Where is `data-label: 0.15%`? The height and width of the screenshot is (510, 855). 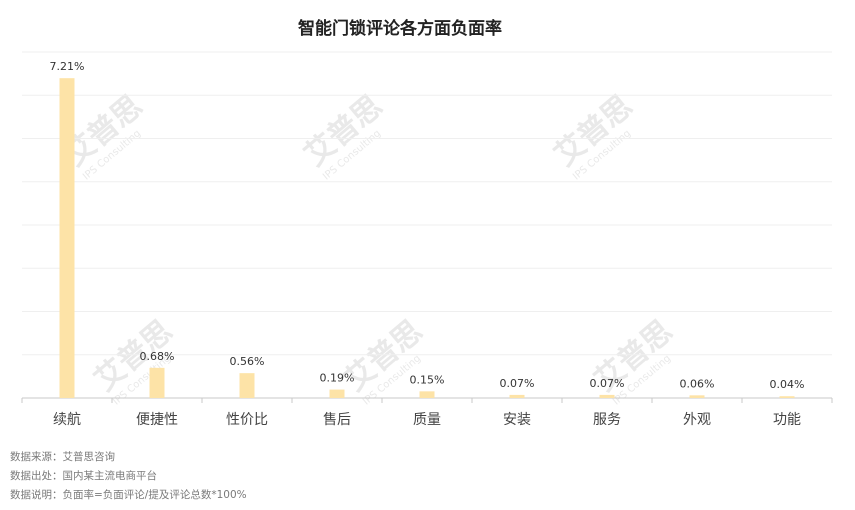 data-label: 0.15% is located at coordinates (427, 379).